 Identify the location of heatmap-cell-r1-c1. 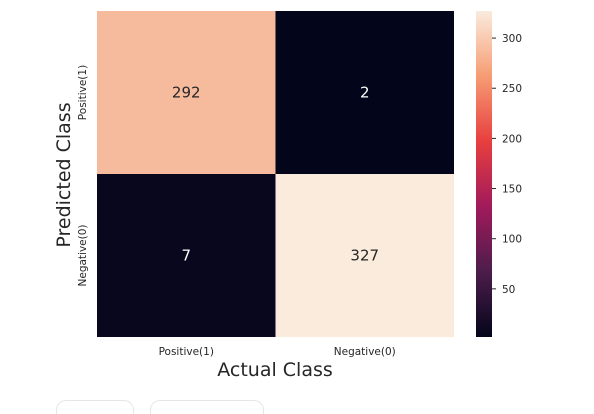
(186, 92).